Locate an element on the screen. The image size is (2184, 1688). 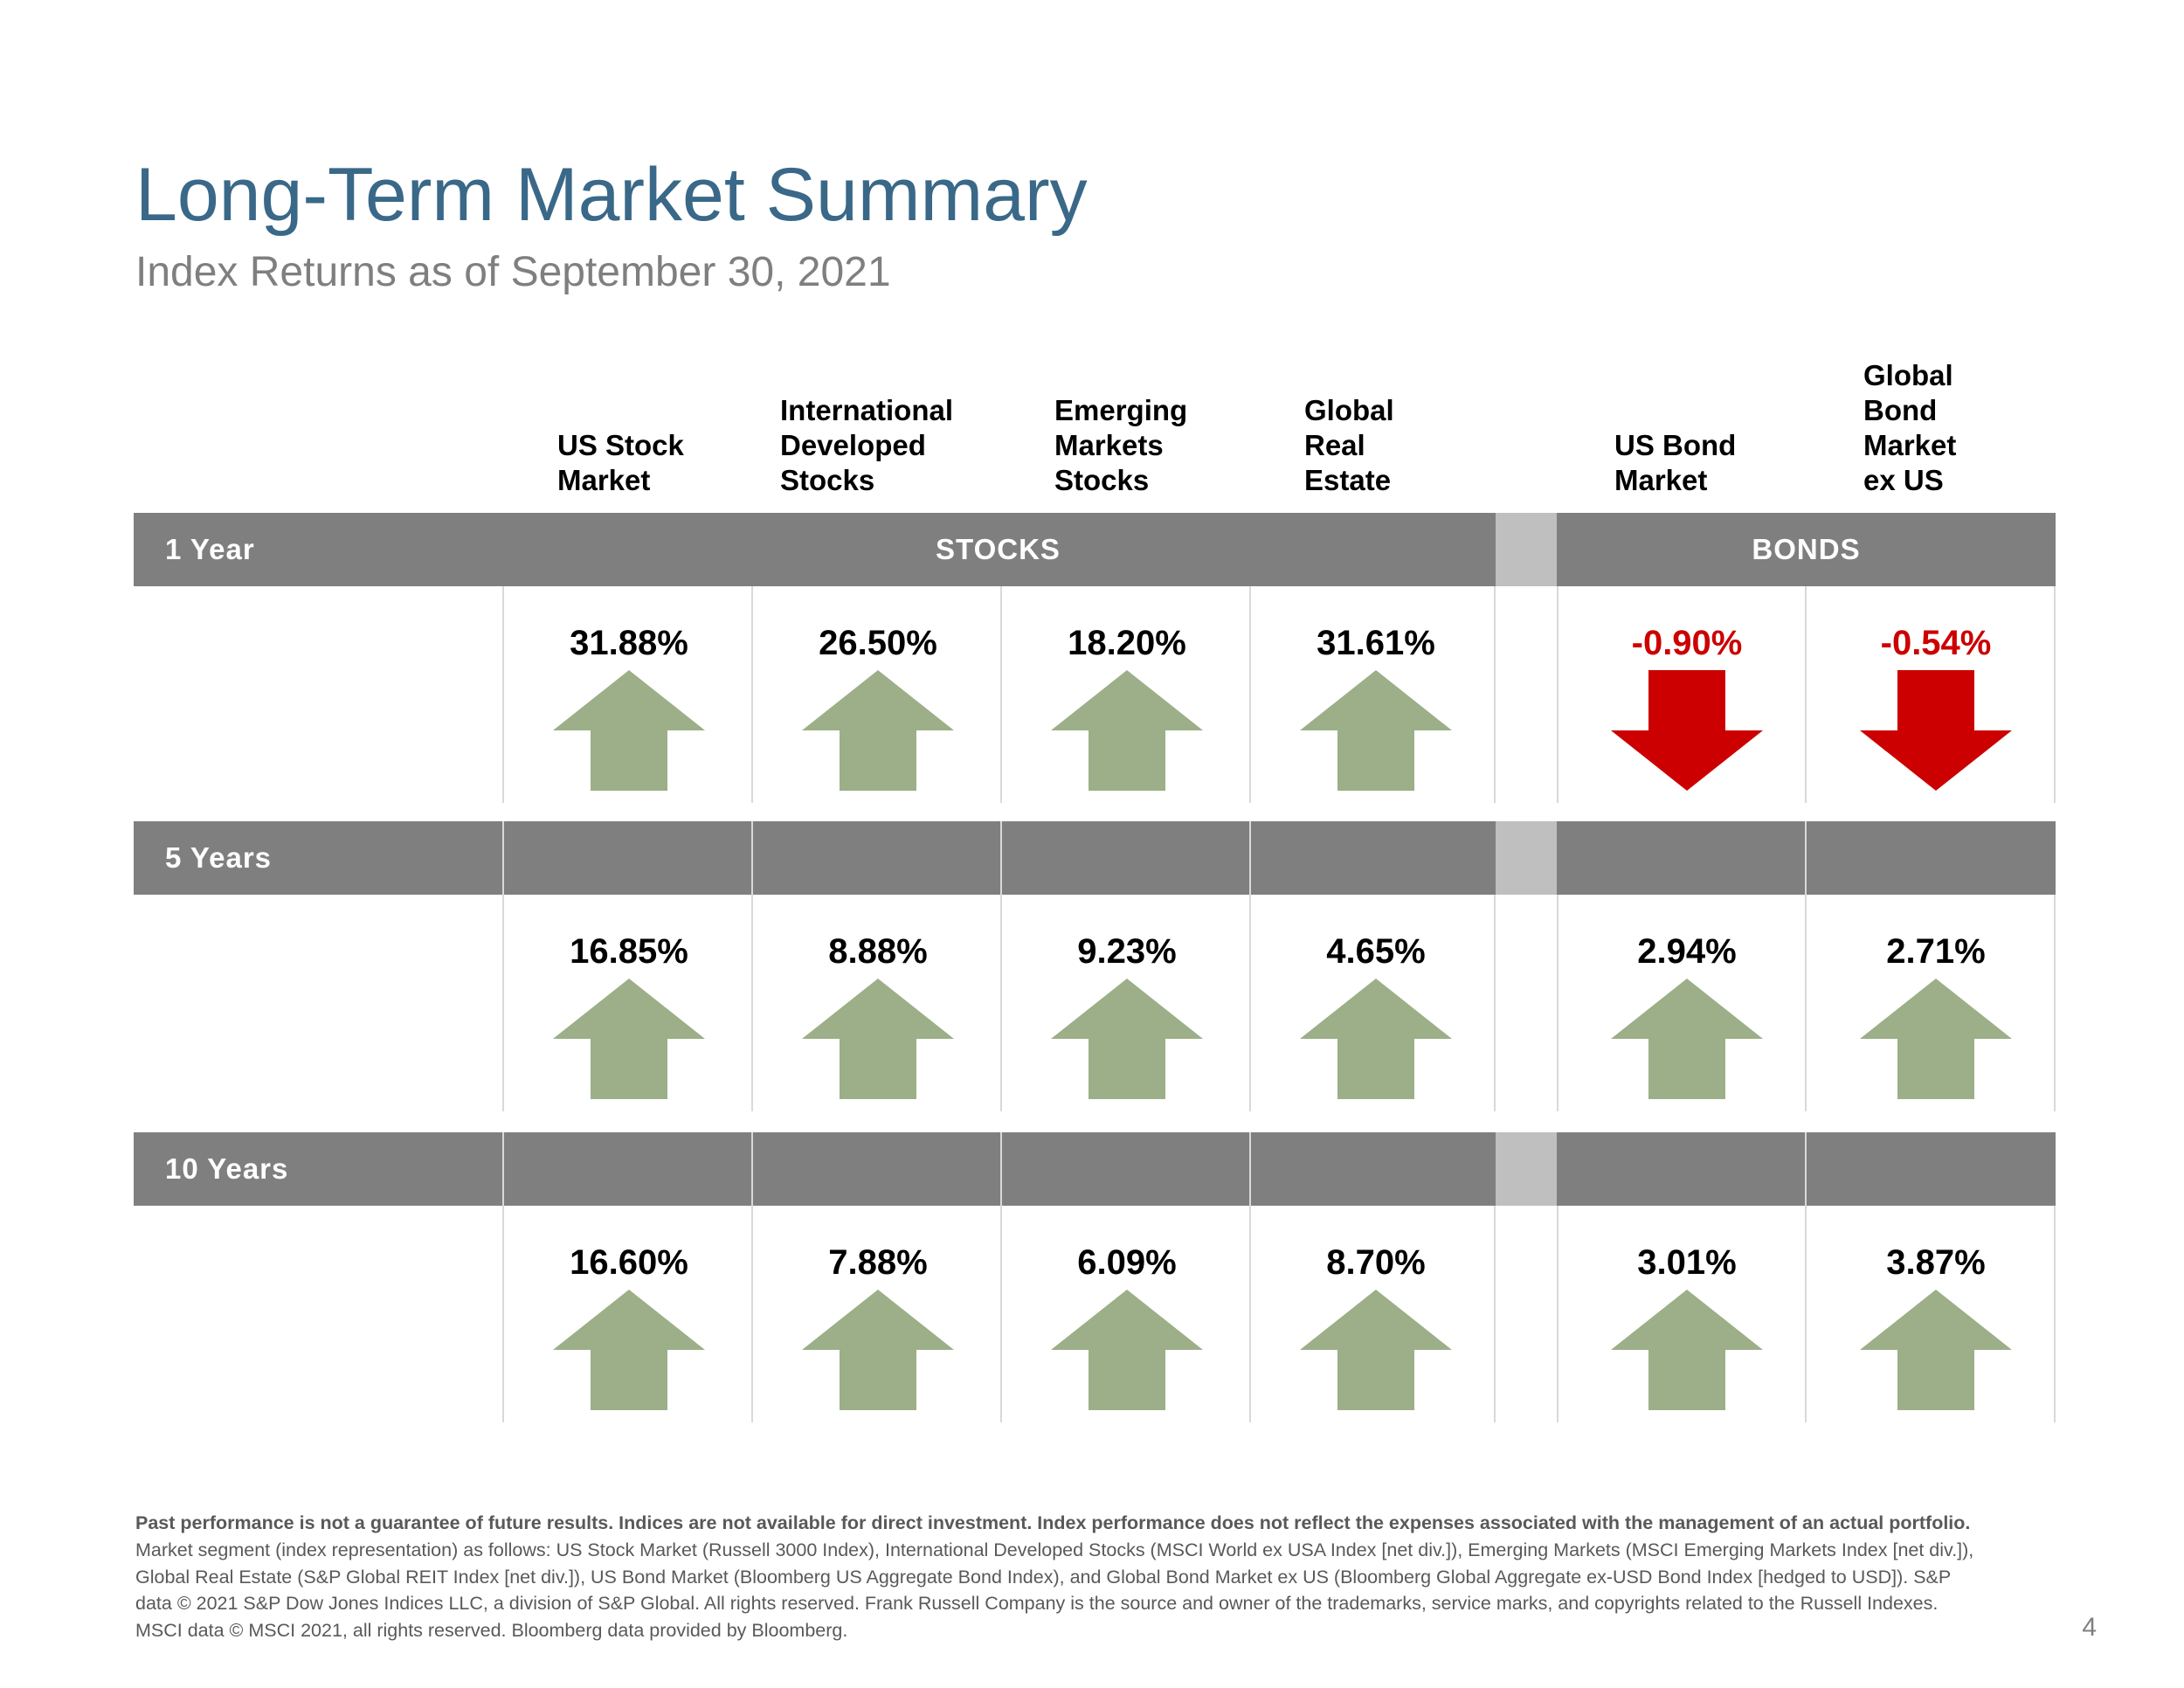
column-header-line: Markets is located at coordinates (1109, 445).